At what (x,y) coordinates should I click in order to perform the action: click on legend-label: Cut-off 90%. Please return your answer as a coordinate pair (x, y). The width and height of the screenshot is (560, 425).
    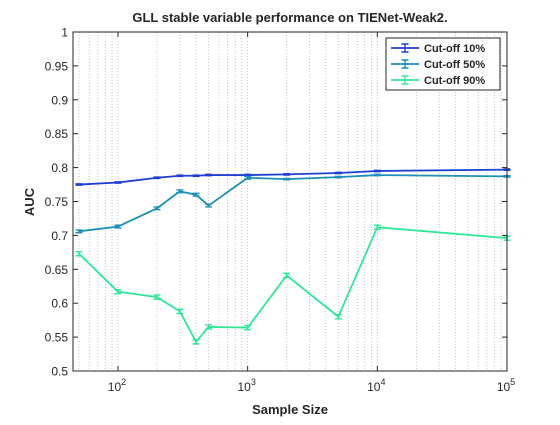
    Looking at the image, I should click on (454, 81).